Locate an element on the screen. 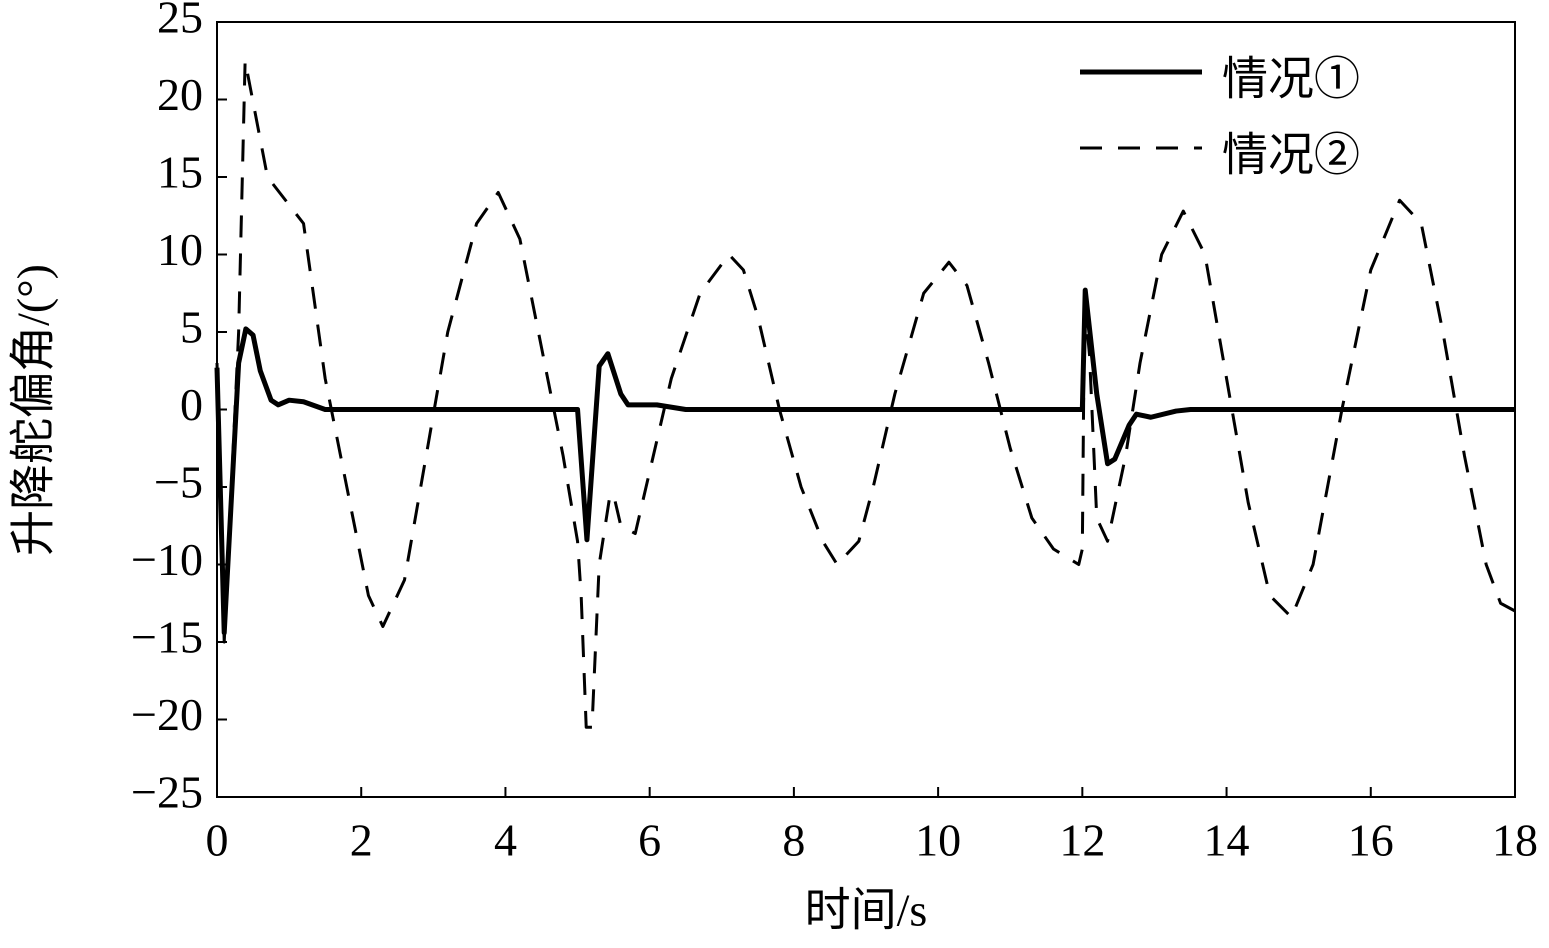 Image resolution: width=1549 pixels, height=948 pixels. legend-label: 情况① is located at coordinates (1291, 79).